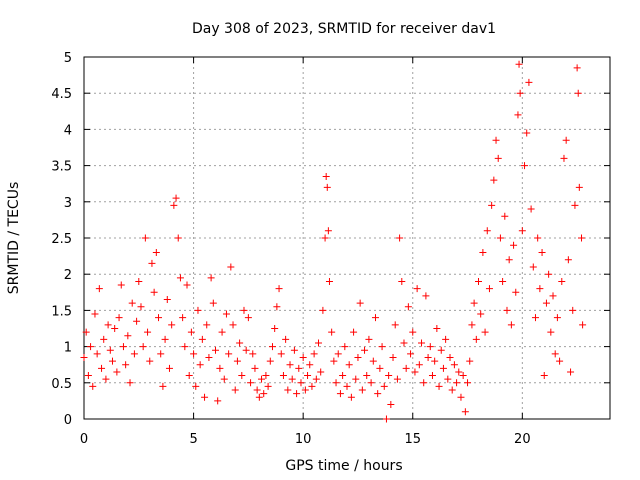 Image resolution: width=640 pixels, height=480 pixels. Describe the element at coordinates (68, 58) in the screenshot. I see `y-tick-label: 5` at that location.